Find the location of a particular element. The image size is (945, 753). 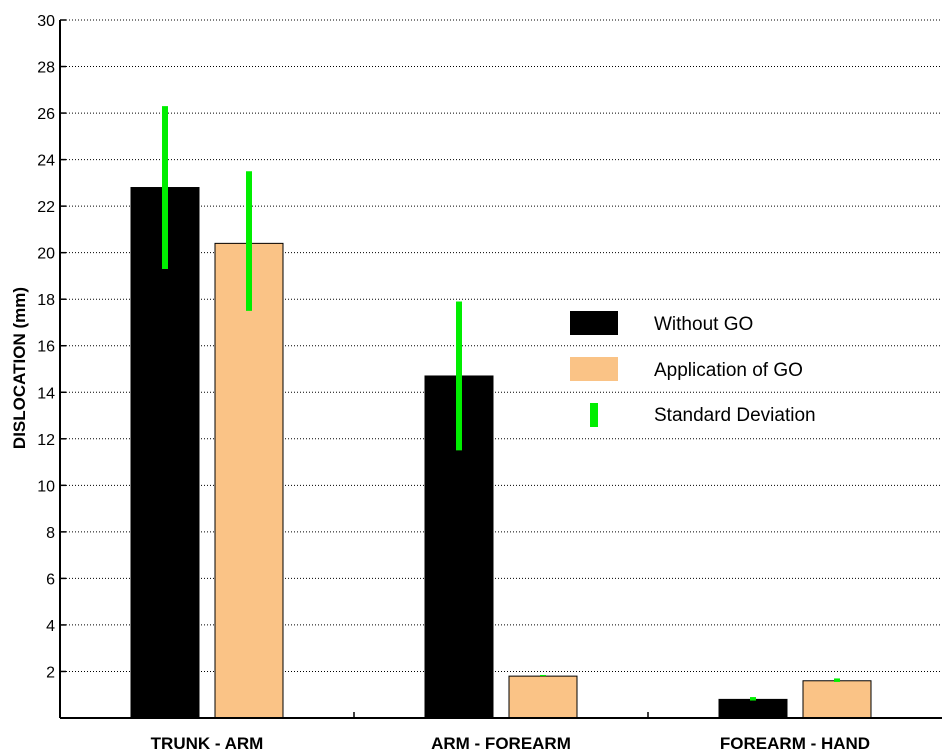

y-tick-label: 2 is located at coordinates (50, 672).